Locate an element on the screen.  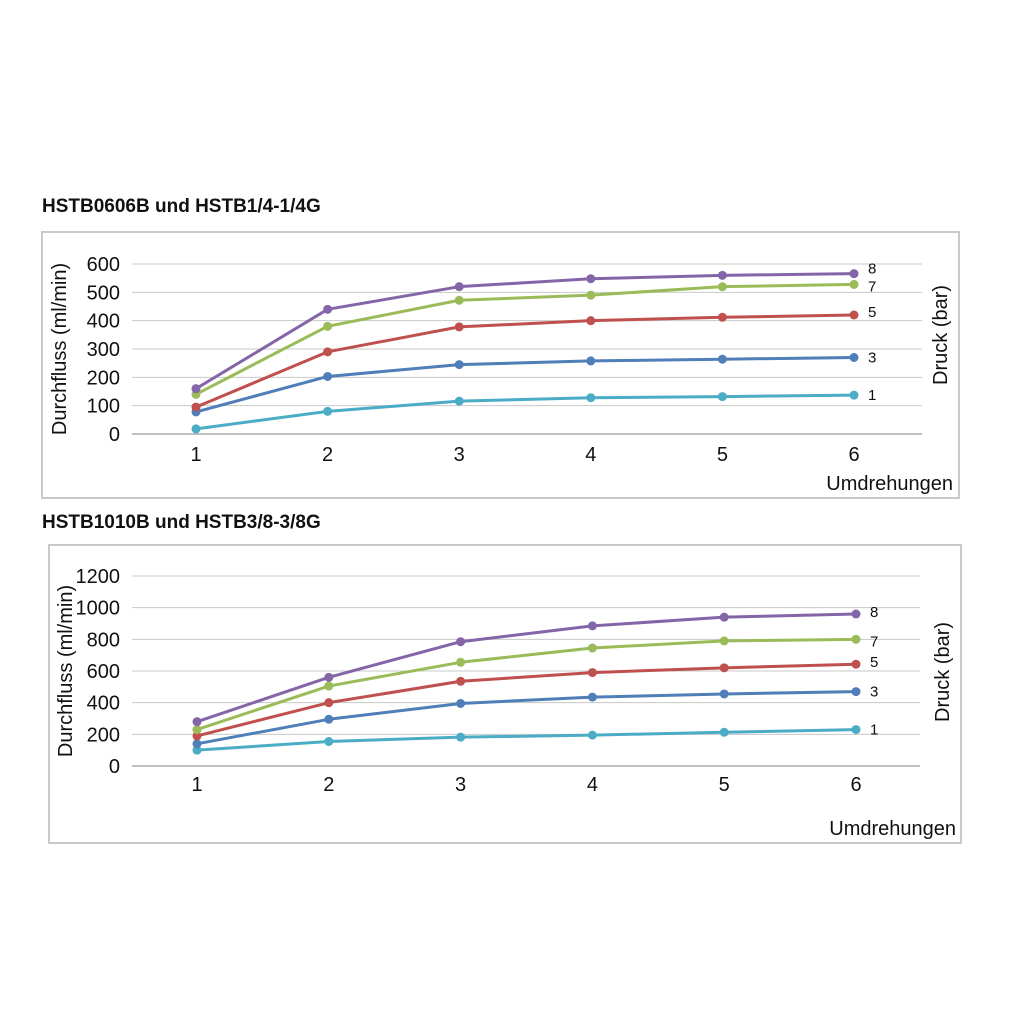
y-tick-label: 1000 is located at coordinates (98, 609).